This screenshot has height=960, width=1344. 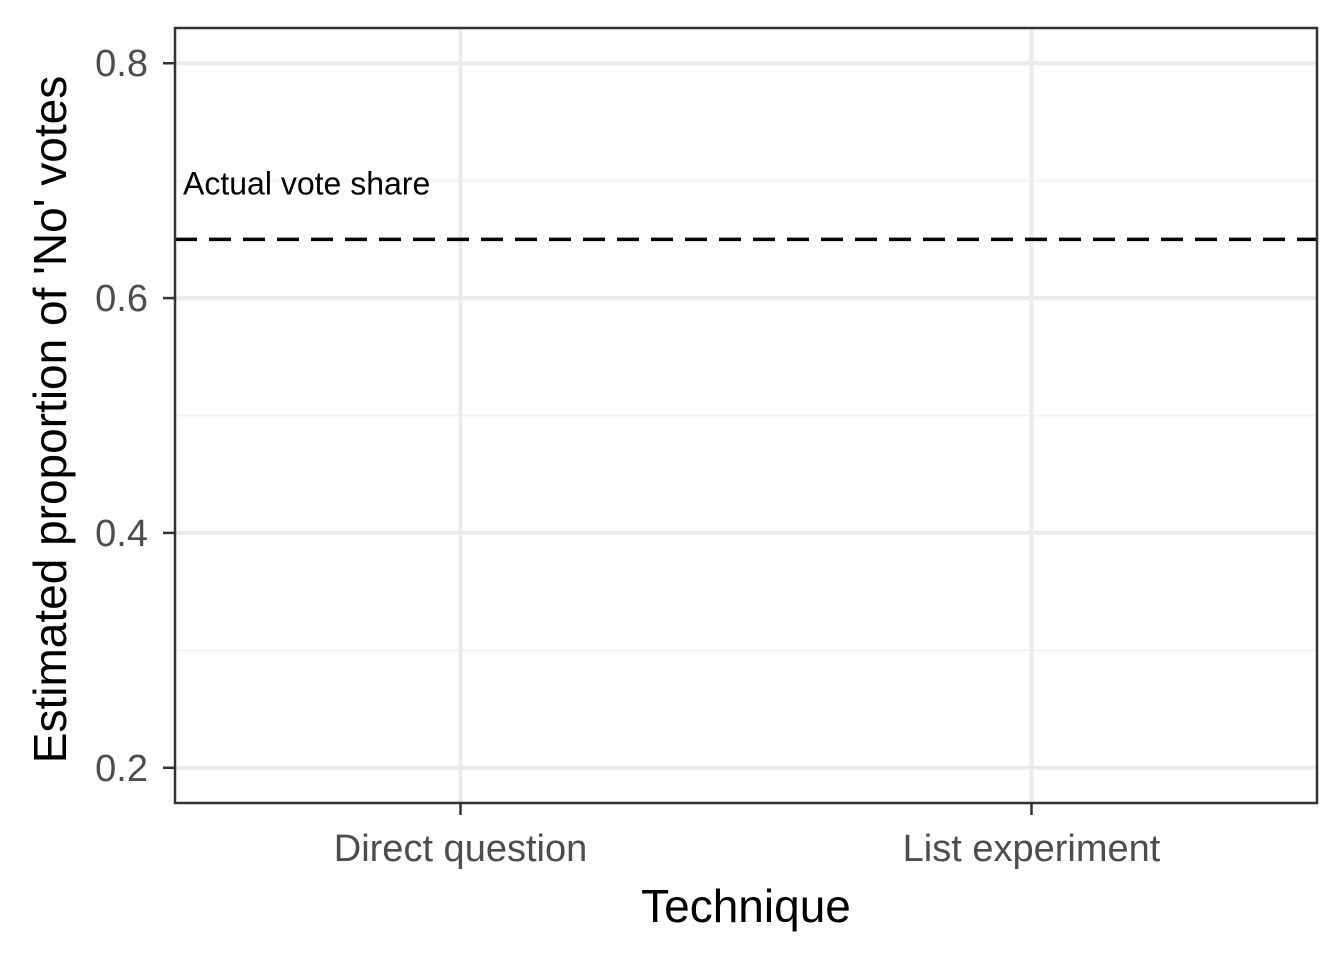 What do you see at coordinates (460, 849) in the screenshot?
I see `x-tick-label: Direct question` at bounding box center [460, 849].